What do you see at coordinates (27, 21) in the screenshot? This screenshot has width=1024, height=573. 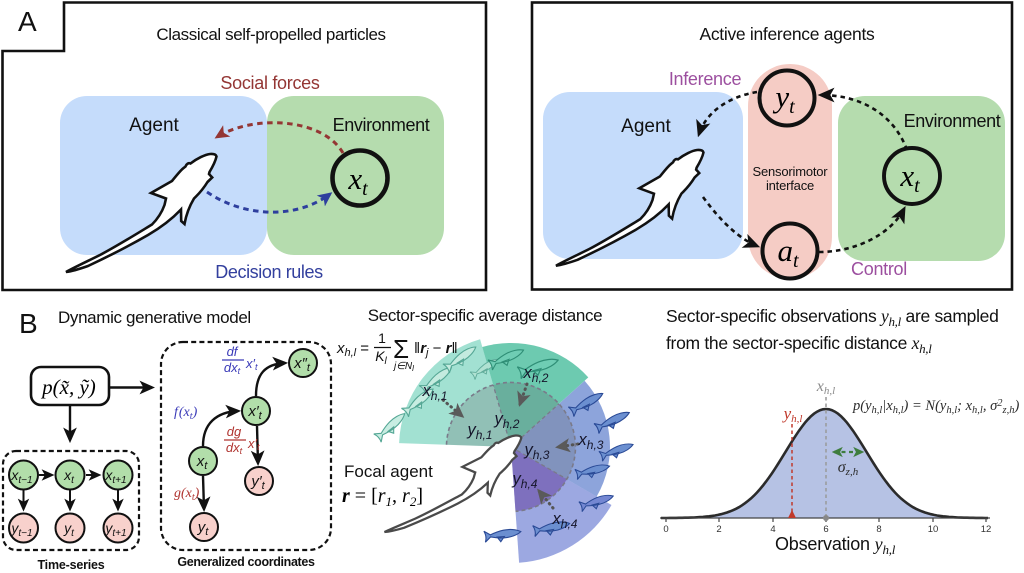 I see `svg-text: A` at bounding box center [27, 21].